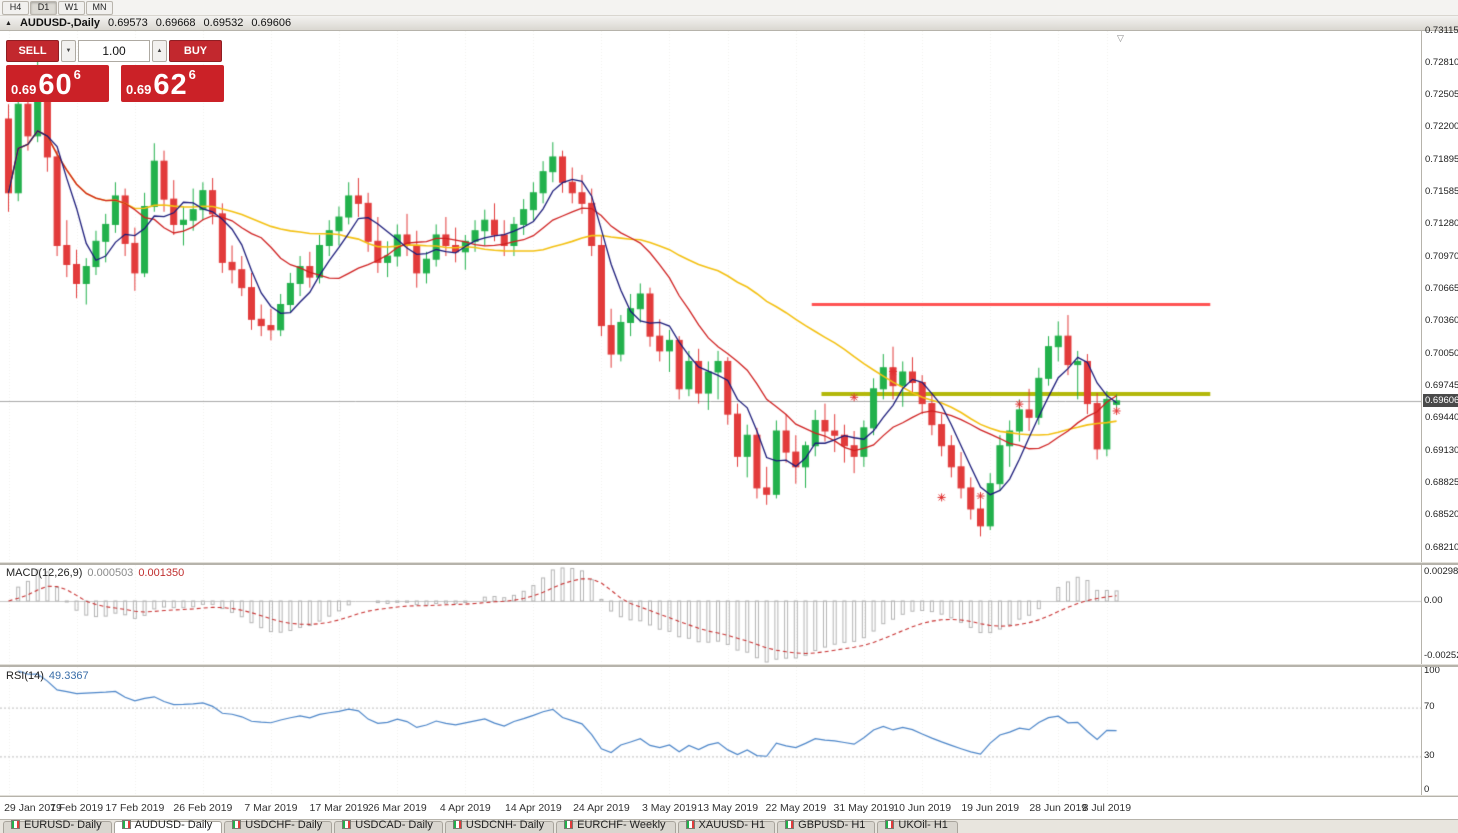 The height and width of the screenshot is (833, 1458). I want to click on macd-axis-zero: 0.00, so click(1433, 600).